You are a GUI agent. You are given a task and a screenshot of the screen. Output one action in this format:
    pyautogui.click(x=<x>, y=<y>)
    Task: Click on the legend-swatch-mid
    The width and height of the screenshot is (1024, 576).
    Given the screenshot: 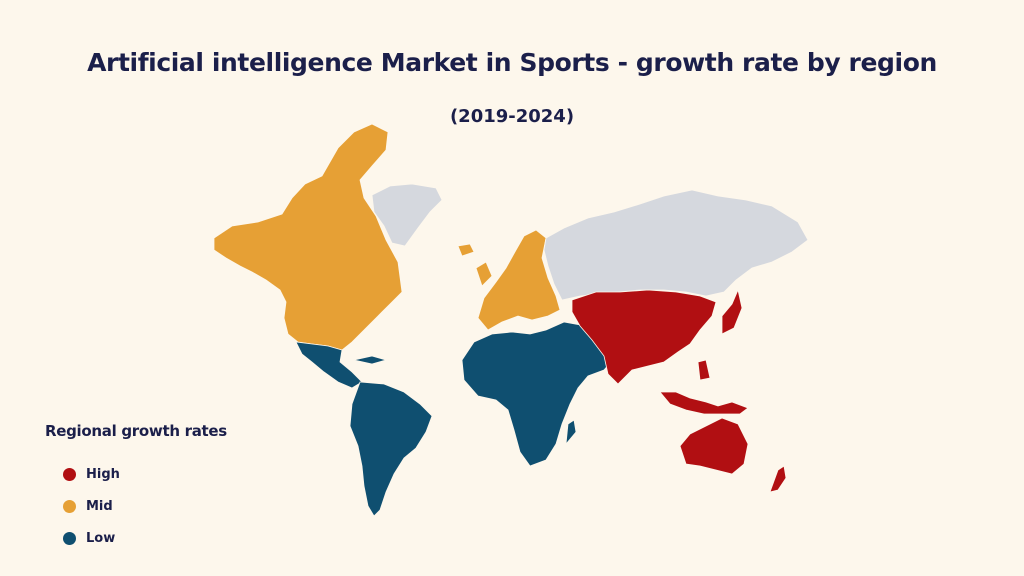 What is the action you would take?
    pyautogui.click(x=69, y=506)
    